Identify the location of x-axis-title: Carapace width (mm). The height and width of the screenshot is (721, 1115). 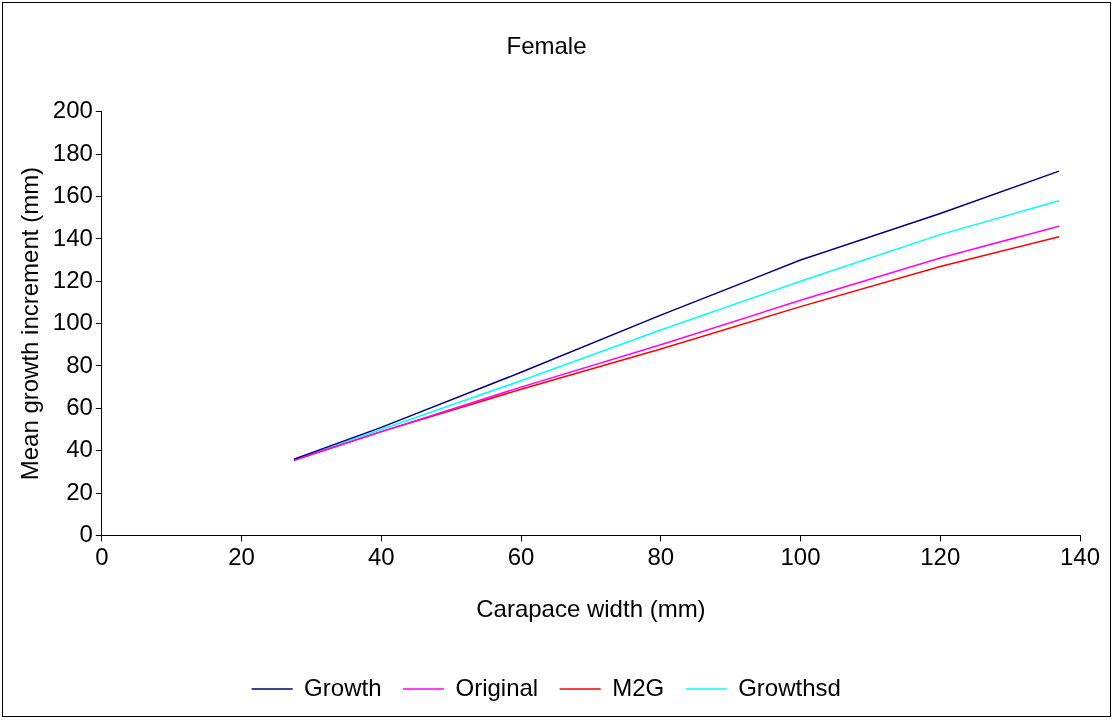
(591, 609).